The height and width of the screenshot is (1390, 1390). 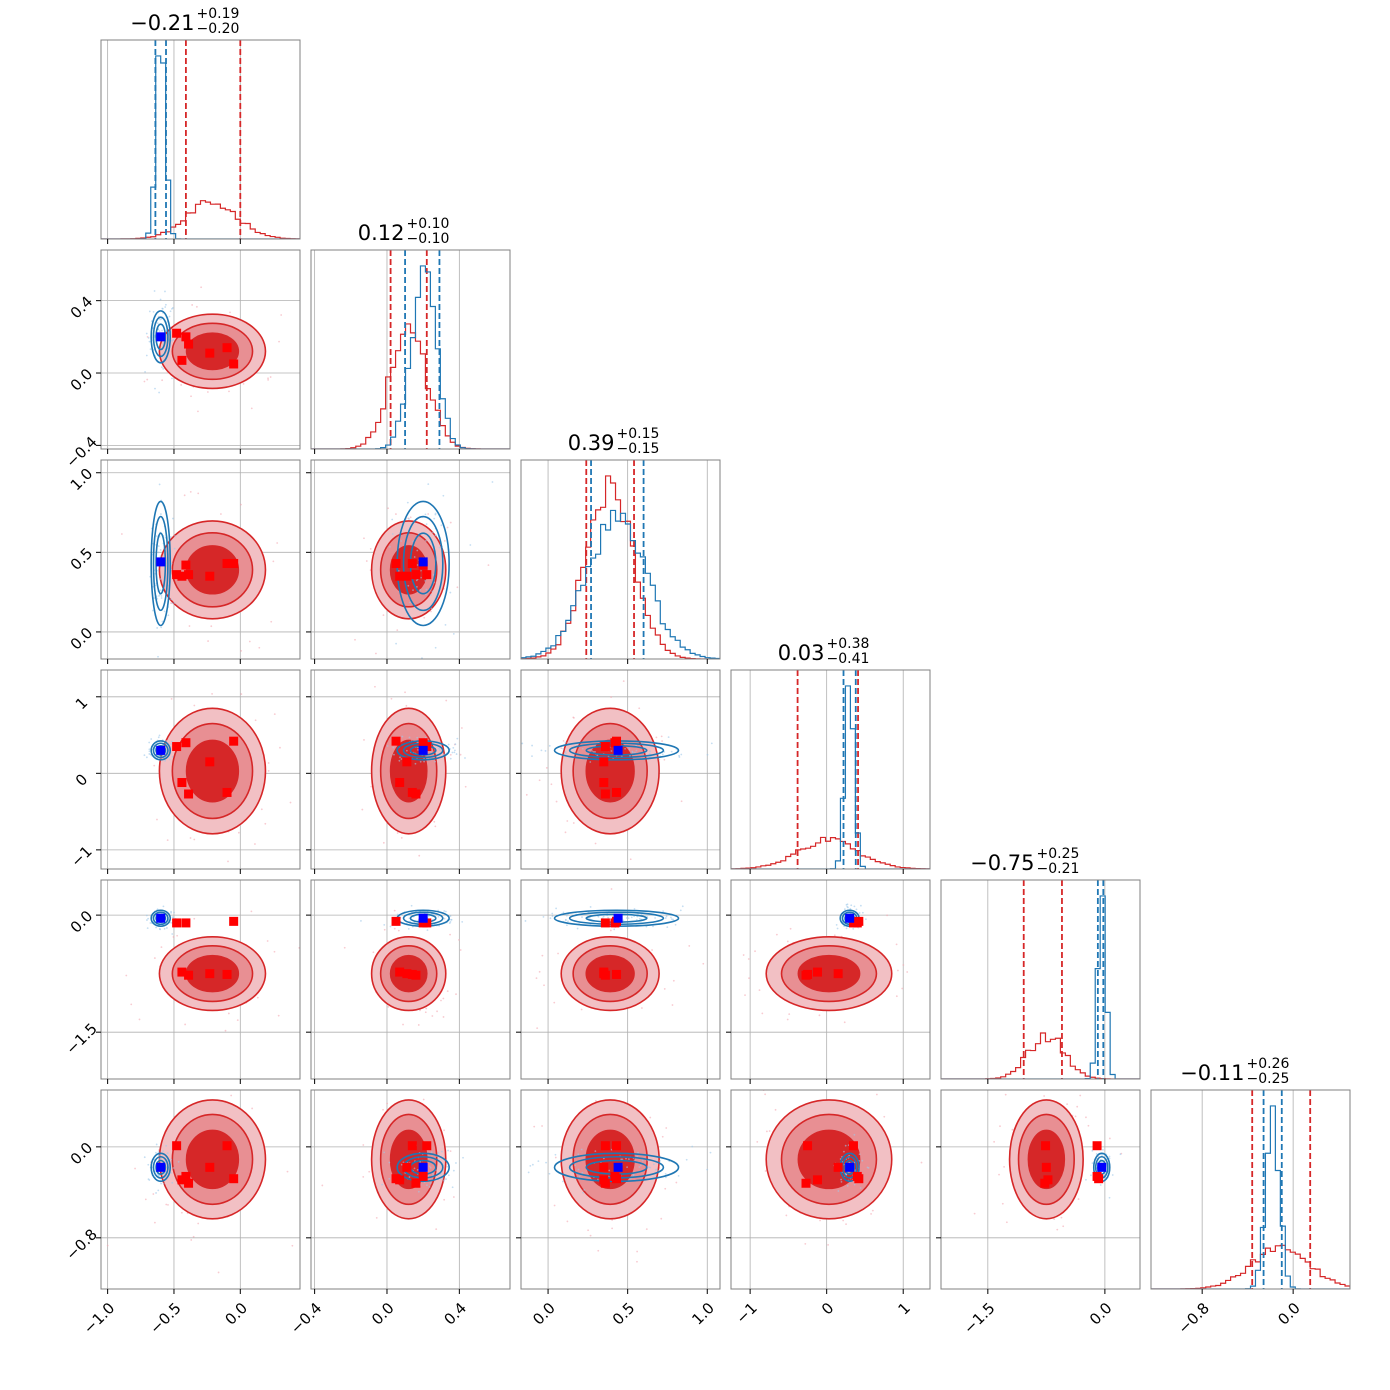 I want to click on contour-red-inner, so click(x=610, y=973).